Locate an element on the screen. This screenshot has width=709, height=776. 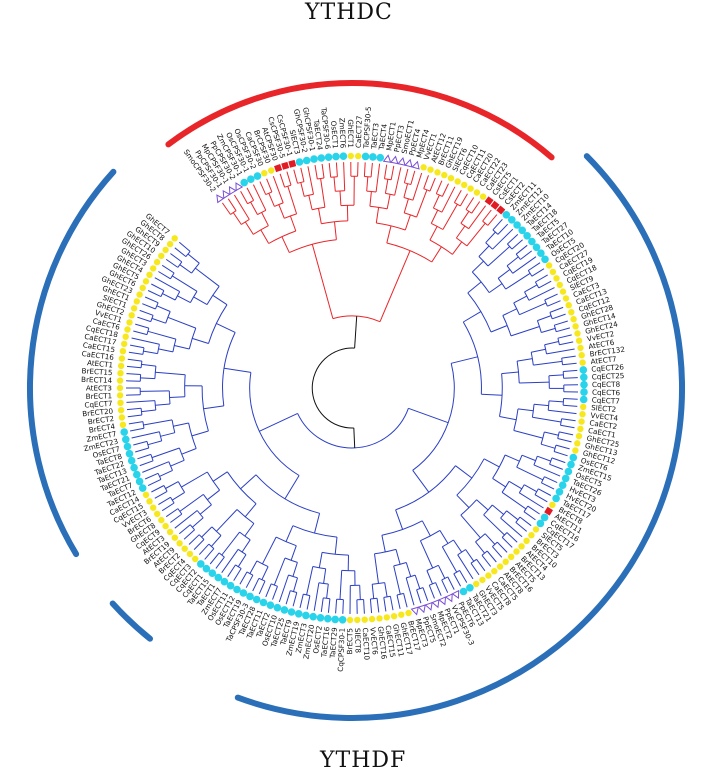
leaf-label: TaECT16 is located at coordinates (325, 642).